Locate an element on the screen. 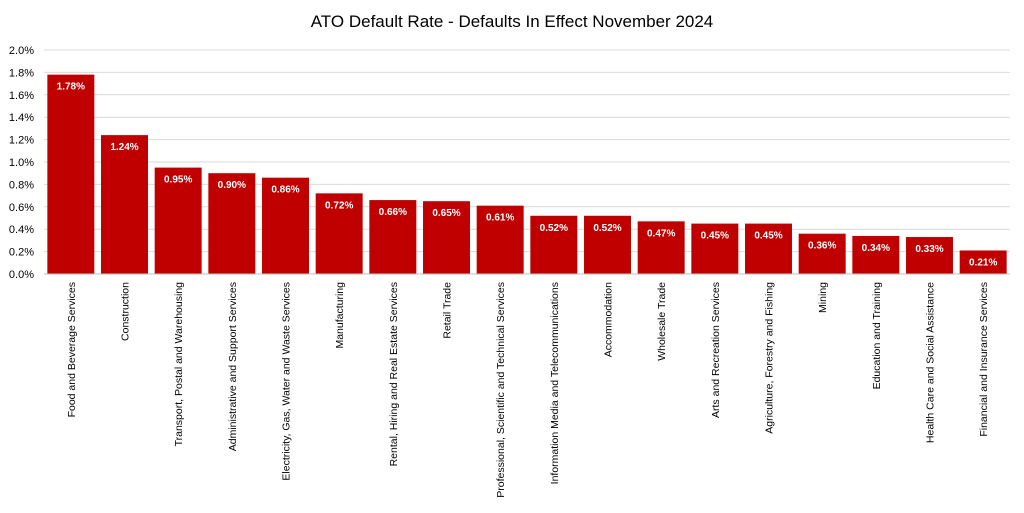  y-tick-label: 1.0% is located at coordinates (21, 163).